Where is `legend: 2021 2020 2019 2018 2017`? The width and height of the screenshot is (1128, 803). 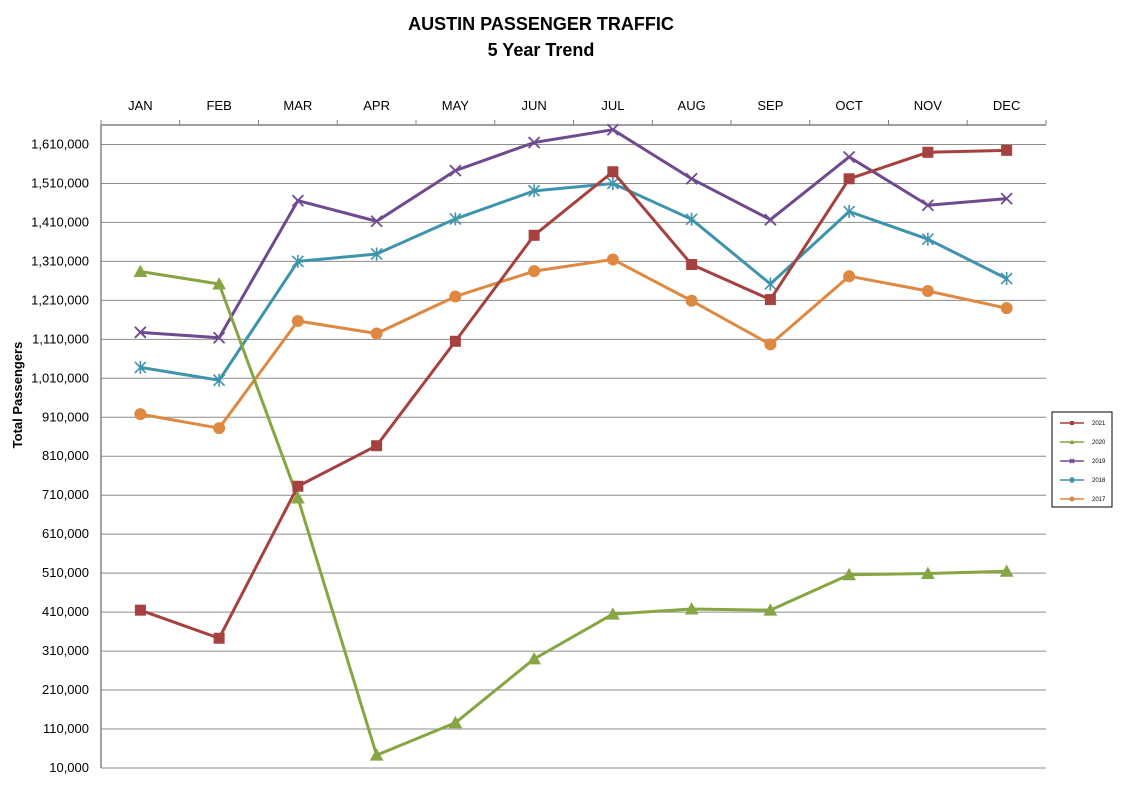
legend: 2021 2020 2019 2018 2017 is located at coordinates (1082, 459).